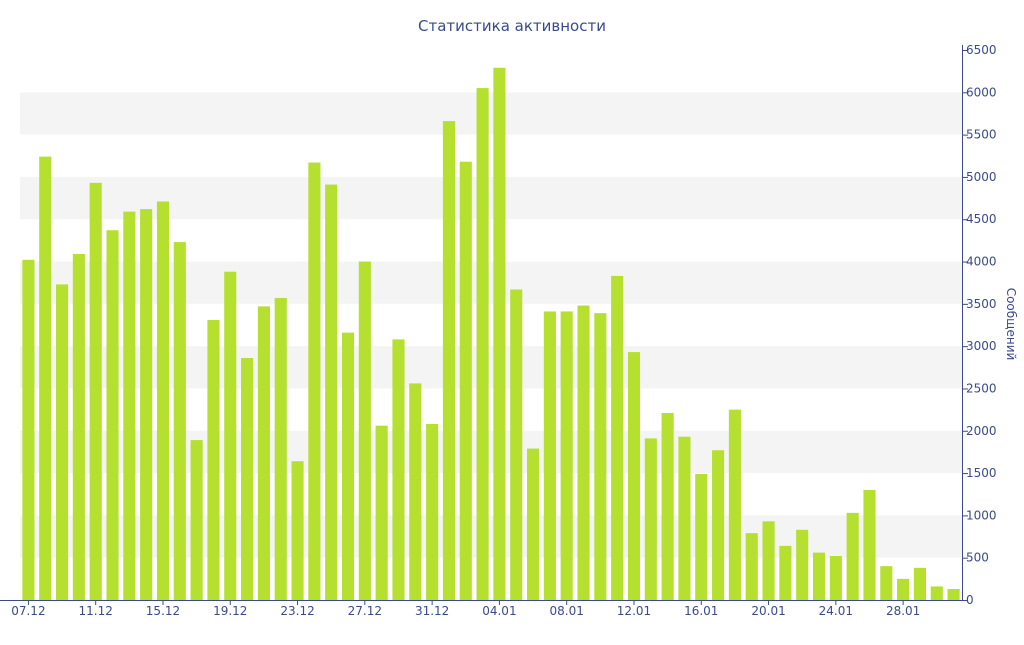 The image size is (1024, 645). I want to click on bar-05.01, so click(516, 444).